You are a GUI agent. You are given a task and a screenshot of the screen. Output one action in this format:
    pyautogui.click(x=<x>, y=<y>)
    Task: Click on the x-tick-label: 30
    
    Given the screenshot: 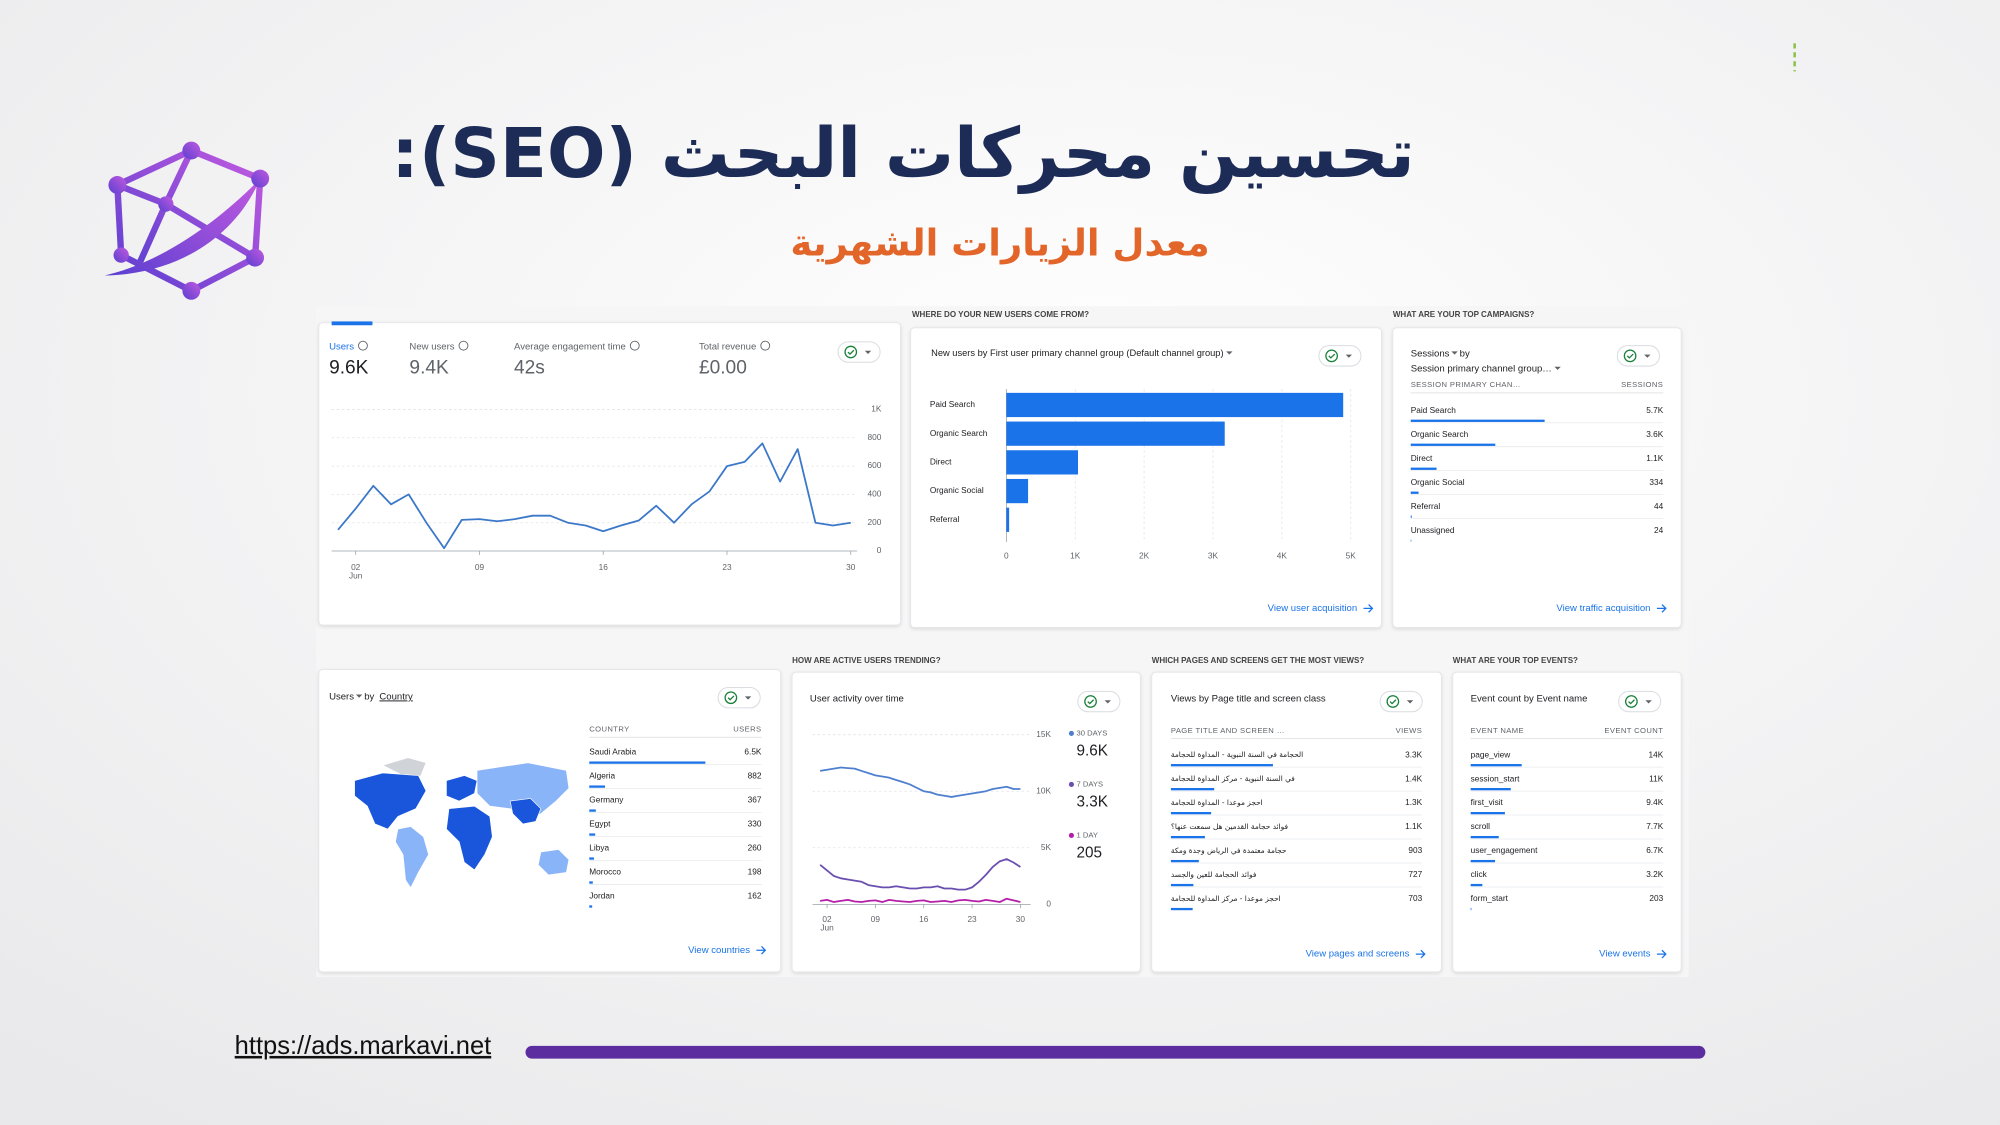 What is the action you would take?
    pyautogui.click(x=851, y=567)
    